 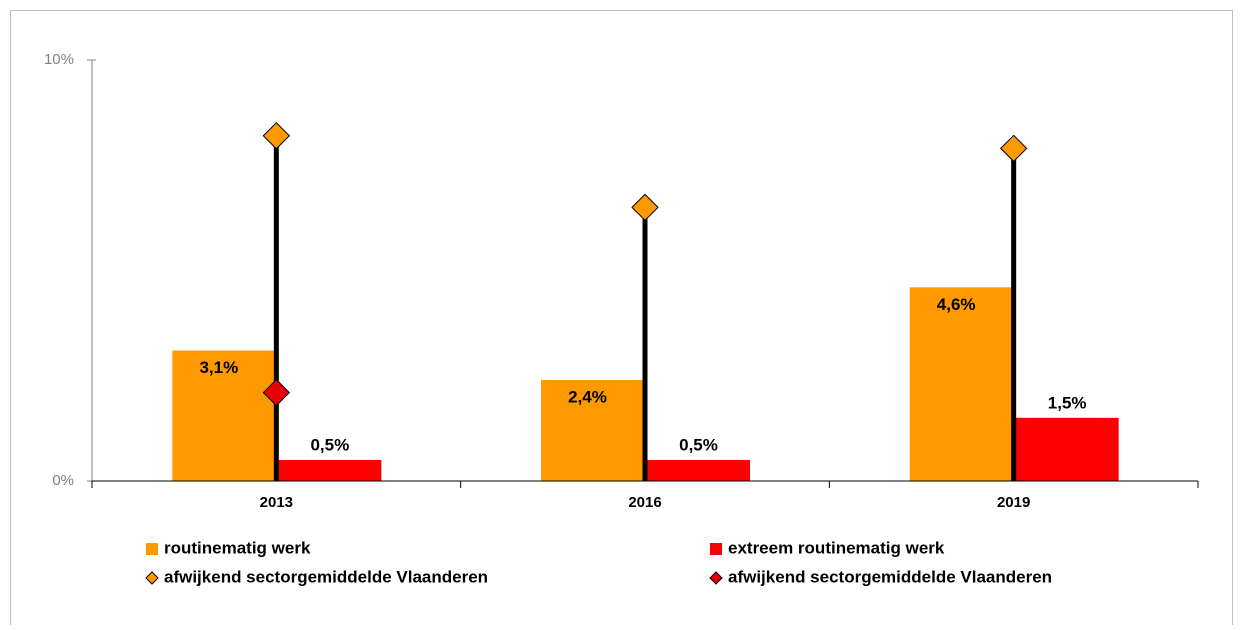 What do you see at coordinates (1067, 402) in the screenshot?
I see `data-label: 1,5%` at bounding box center [1067, 402].